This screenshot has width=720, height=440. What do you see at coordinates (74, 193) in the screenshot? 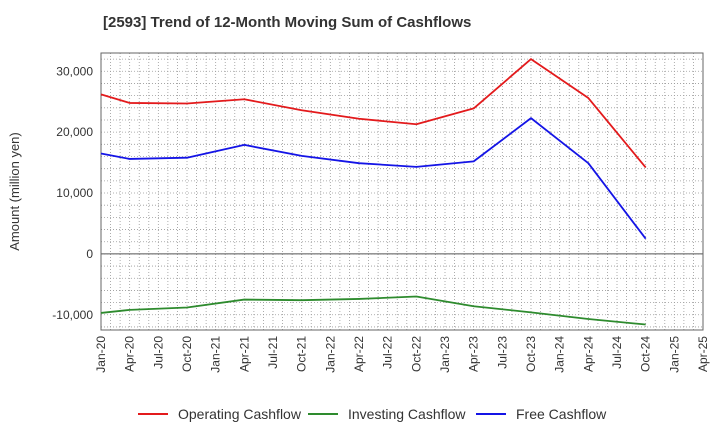
I see `y-tick-label: 10,000` at bounding box center [74, 193].